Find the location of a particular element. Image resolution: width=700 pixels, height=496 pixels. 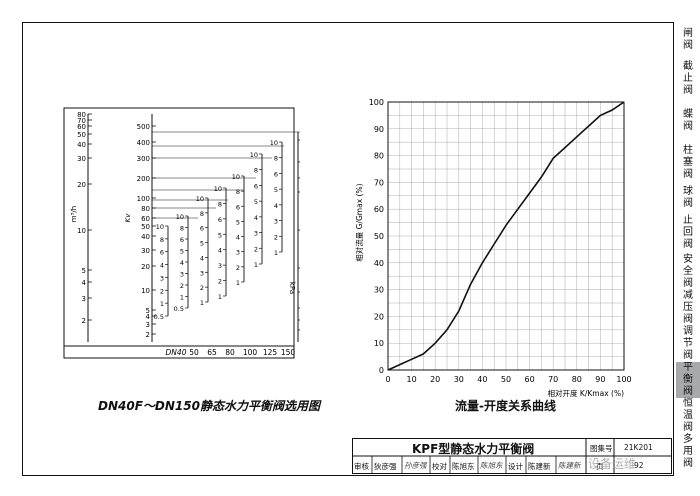

side-tab-char: 球 is located at coordinates (688, 191).